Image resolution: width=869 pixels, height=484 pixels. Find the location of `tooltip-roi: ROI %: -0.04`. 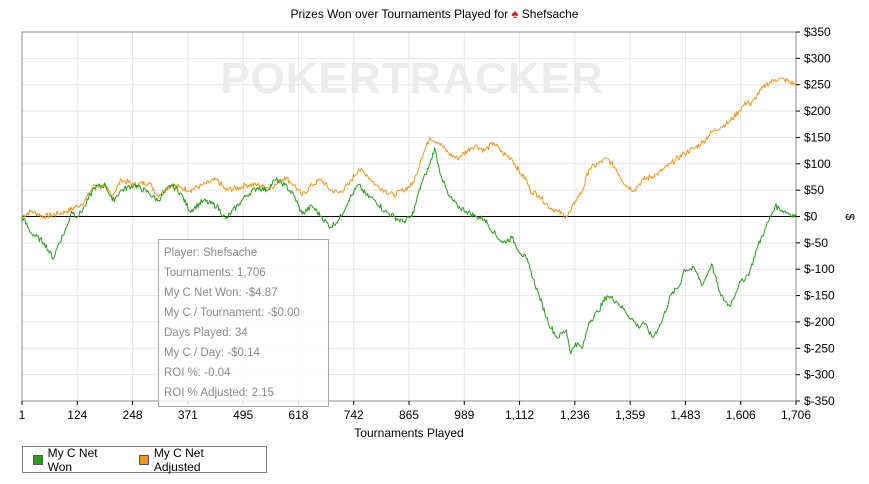

tooltip-roi: ROI %: -0.04 is located at coordinates (197, 373).